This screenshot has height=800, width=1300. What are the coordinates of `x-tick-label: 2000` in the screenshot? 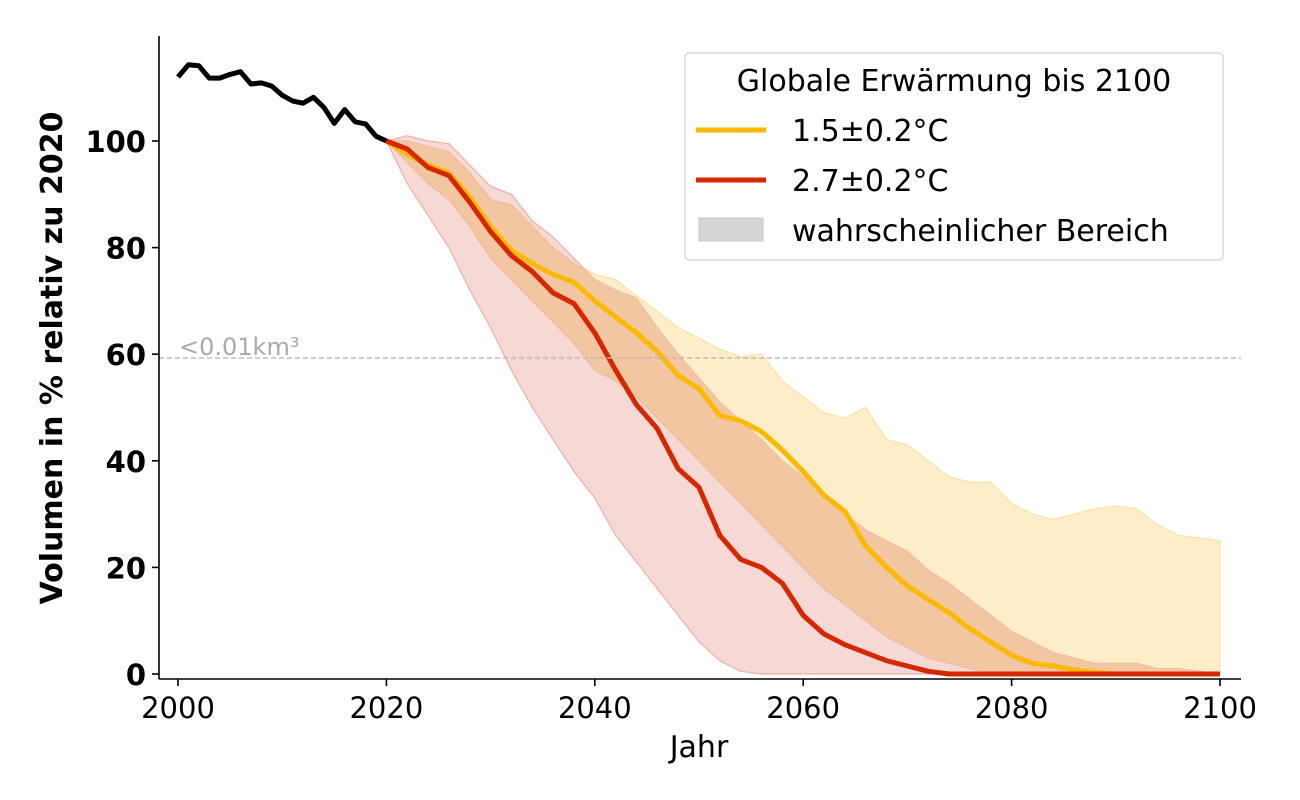 It's located at (178, 708).